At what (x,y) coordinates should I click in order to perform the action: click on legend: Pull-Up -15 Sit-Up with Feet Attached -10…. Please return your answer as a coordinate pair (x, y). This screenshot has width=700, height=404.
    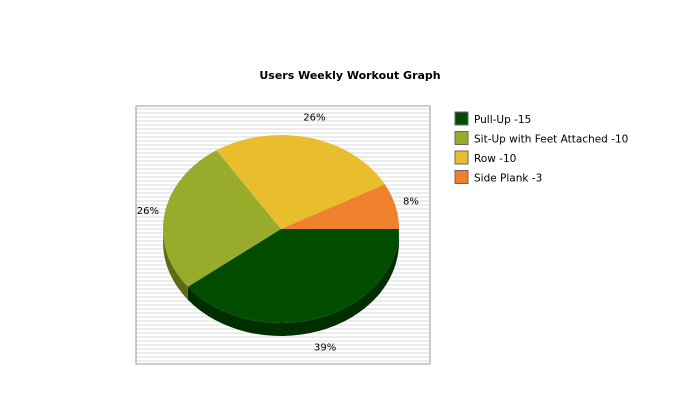
    Looking at the image, I should click on (541, 148).